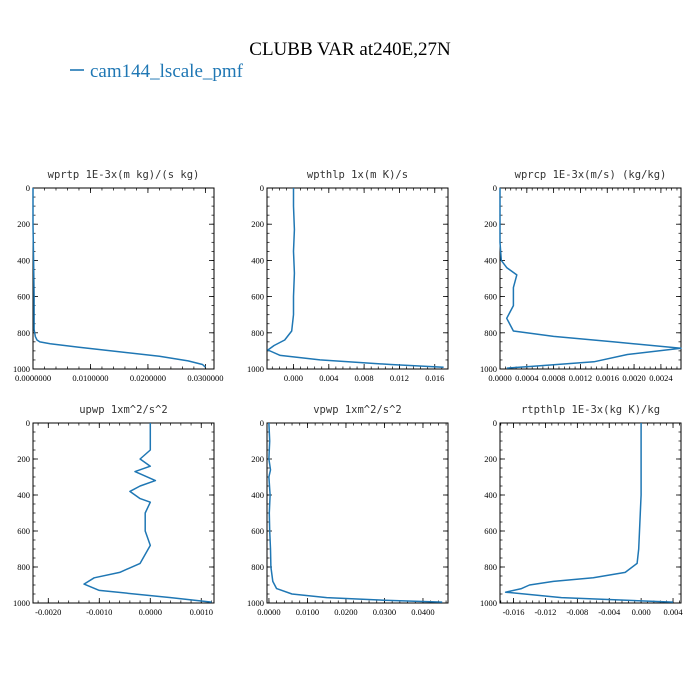 The height and width of the screenshot is (700, 700). I want to click on panel-title: wprtp 1E-3x(m kg)/(s kg), so click(124, 175).